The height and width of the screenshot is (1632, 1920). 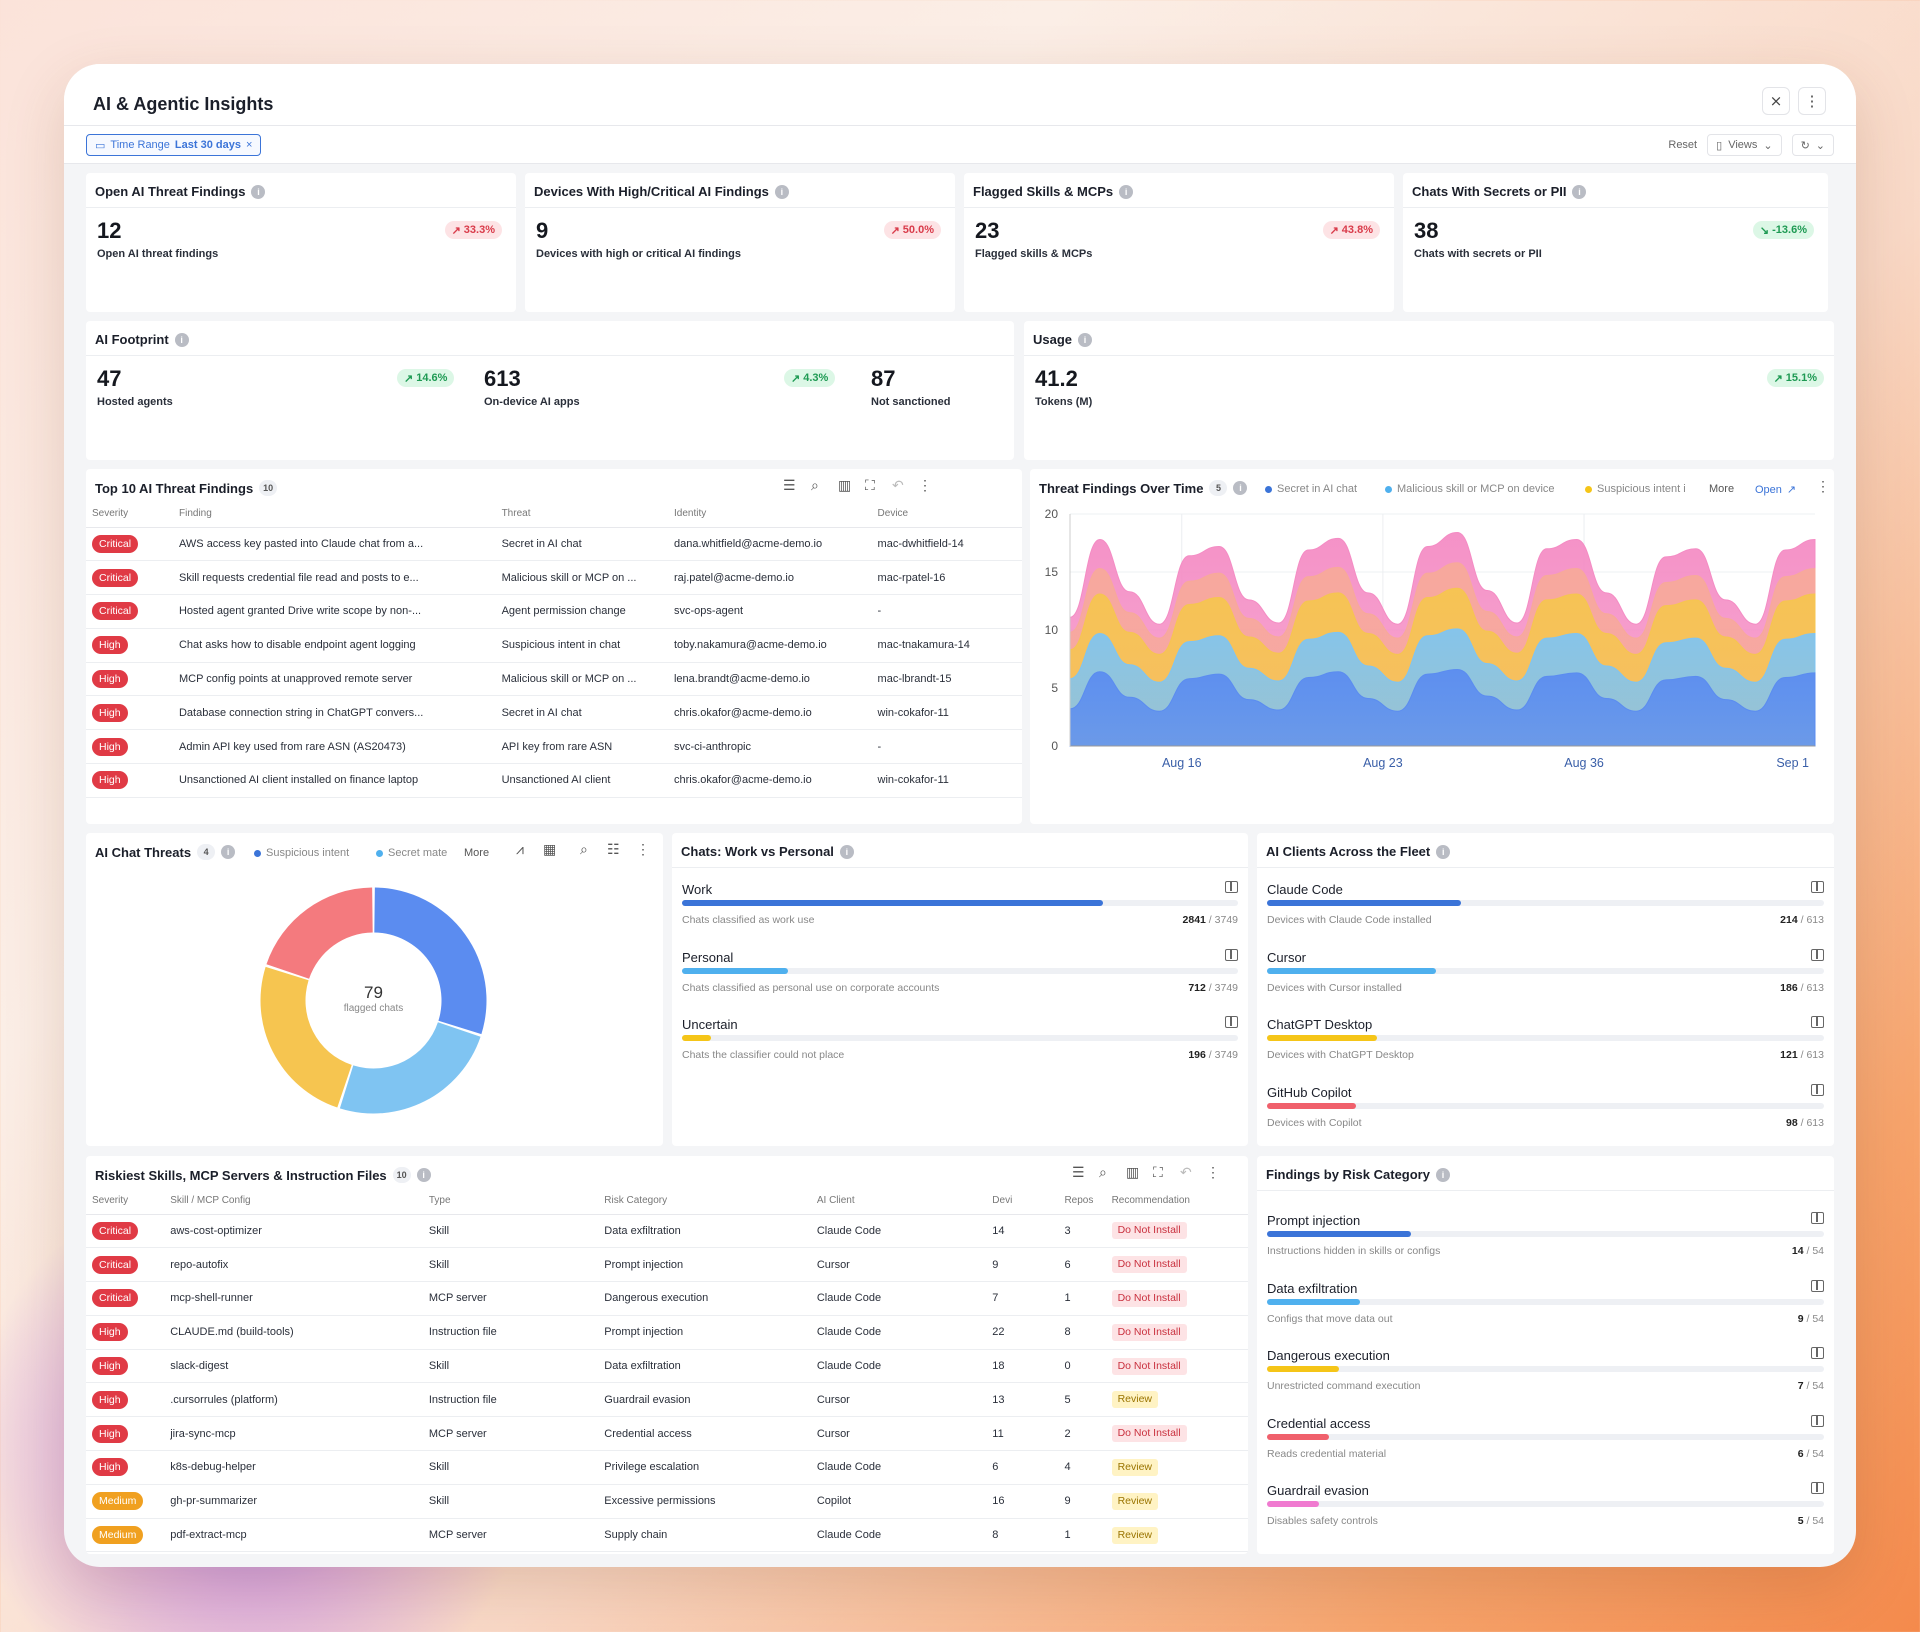 What do you see at coordinates (550, 849) in the screenshot?
I see `table-icon: ▦` at bounding box center [550, 849].